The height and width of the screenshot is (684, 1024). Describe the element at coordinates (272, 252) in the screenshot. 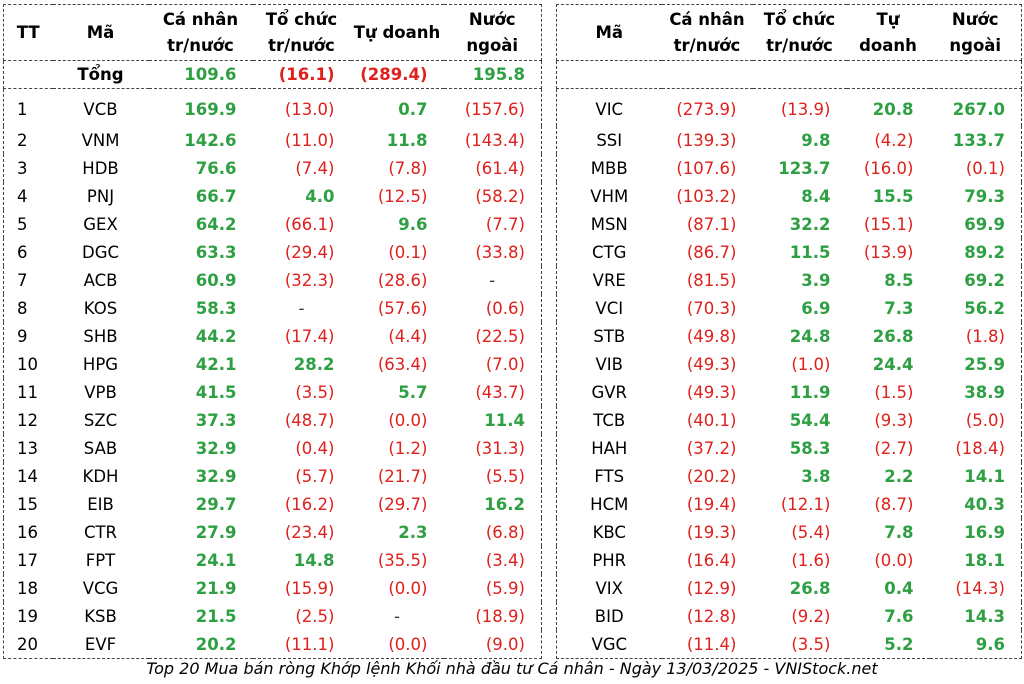

I see `table-row: 6 DGC 63.3 (29.4) (0.1) (33.8)` at that location.